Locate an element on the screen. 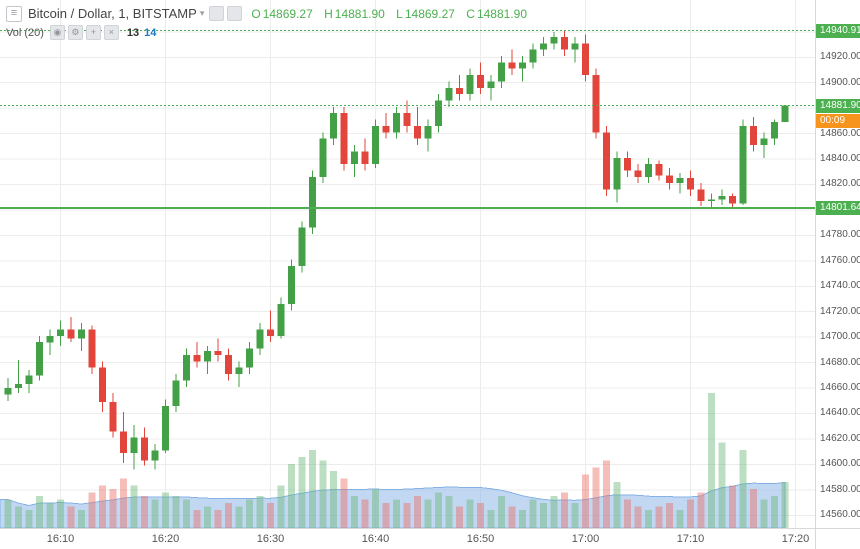 The height and width of the screenshot is (549, 860). volume-legend-row: Vol (20) ◉ ⚙ + × 13 14 is located at coordinates (270, 32).